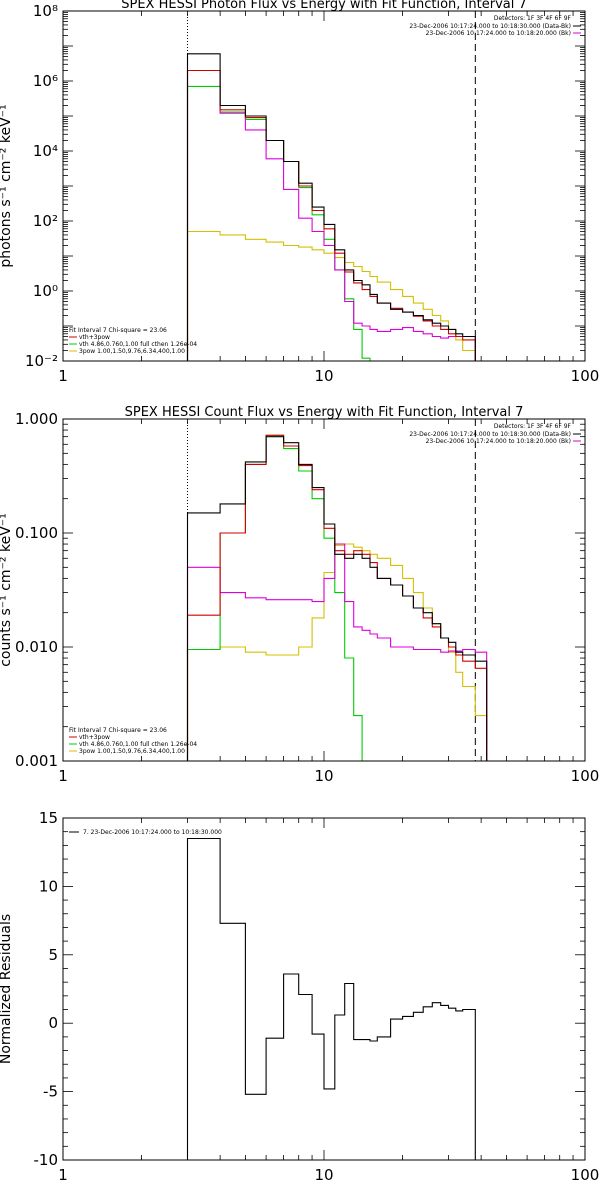  Describe the element at coordinates (48, 886) in the screenshot. I see `y-tick-label: 10` at that location.